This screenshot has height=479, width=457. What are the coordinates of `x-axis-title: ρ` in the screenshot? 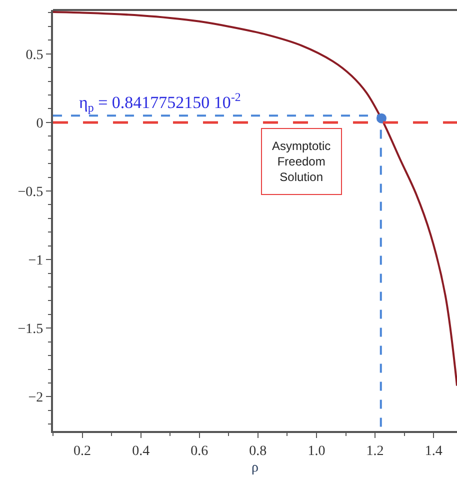 It's located at (255, 468).